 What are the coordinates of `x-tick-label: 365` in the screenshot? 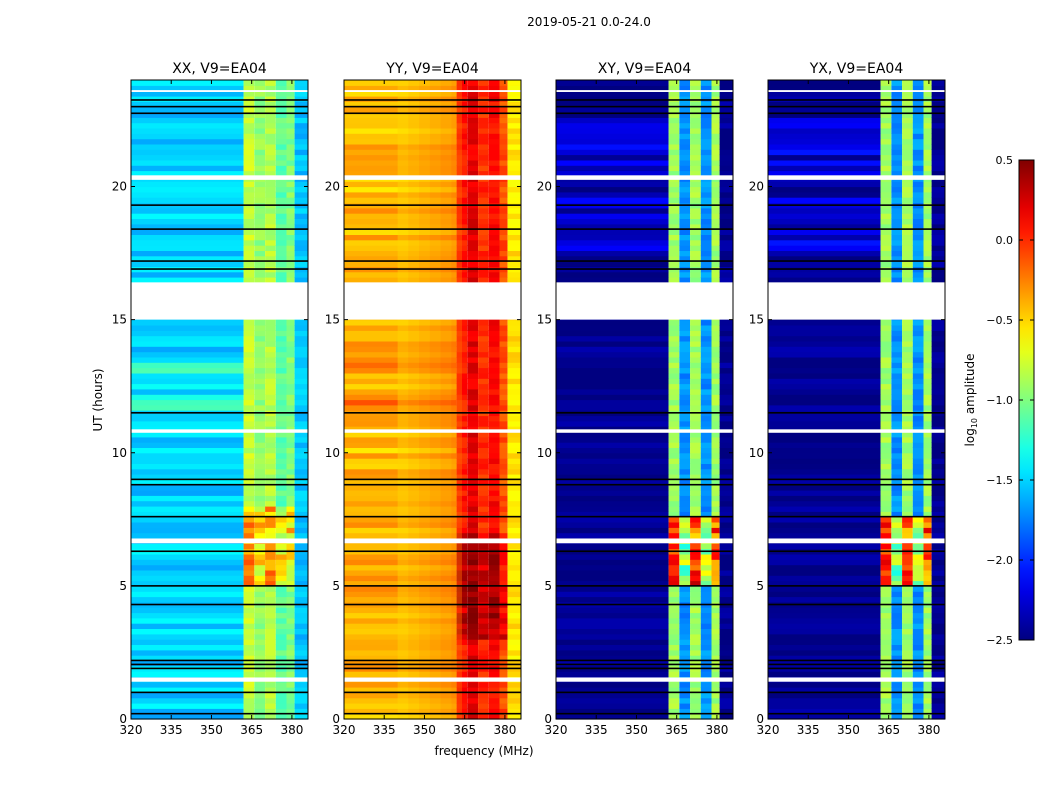 It's located at (676, 730).